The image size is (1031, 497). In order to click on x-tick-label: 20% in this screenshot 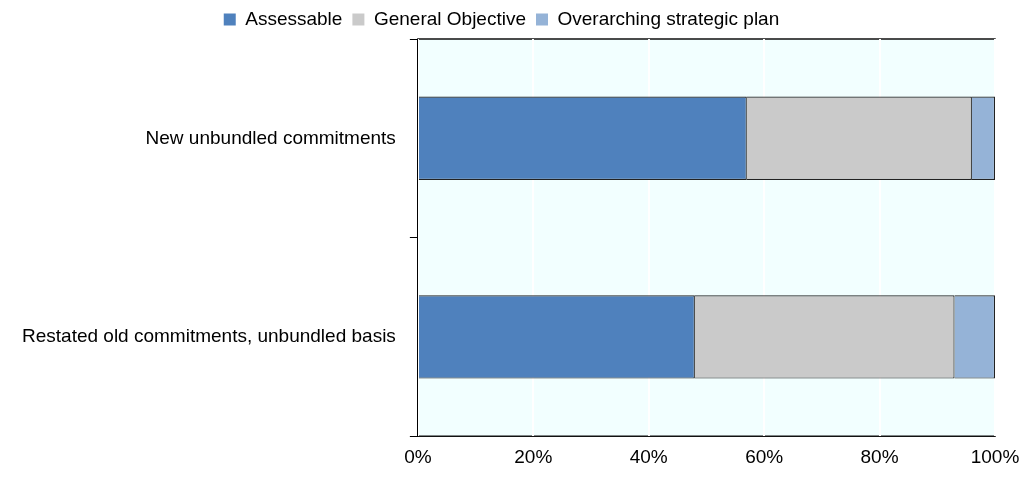, I will do `click(533, 456)`.